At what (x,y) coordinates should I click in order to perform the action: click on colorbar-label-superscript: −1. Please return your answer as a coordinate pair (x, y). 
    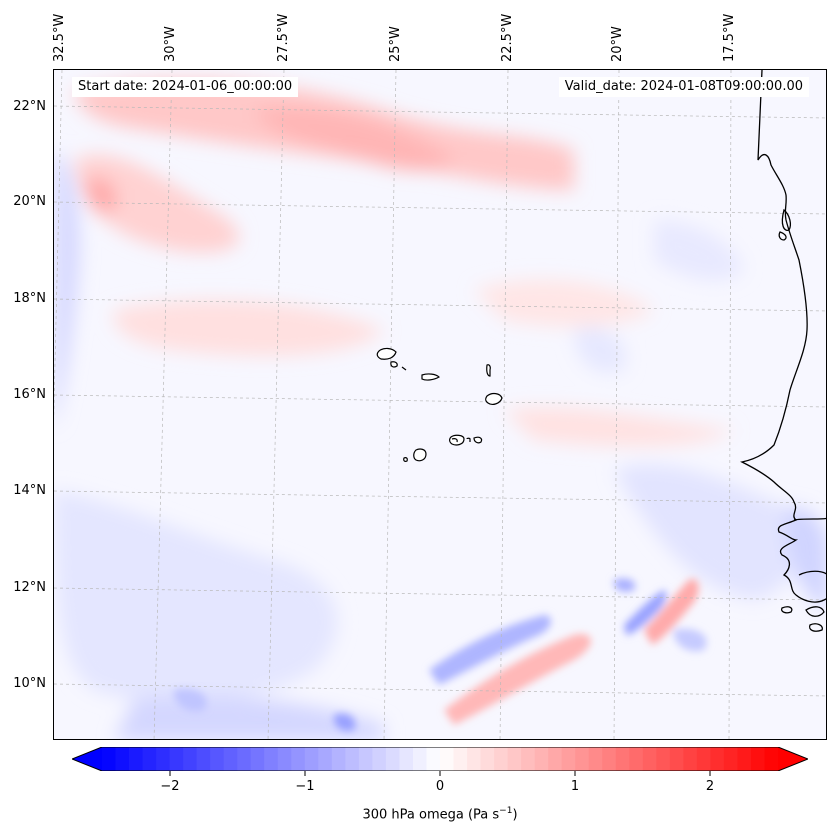
    Looking at the image, I should click on (506, 811).